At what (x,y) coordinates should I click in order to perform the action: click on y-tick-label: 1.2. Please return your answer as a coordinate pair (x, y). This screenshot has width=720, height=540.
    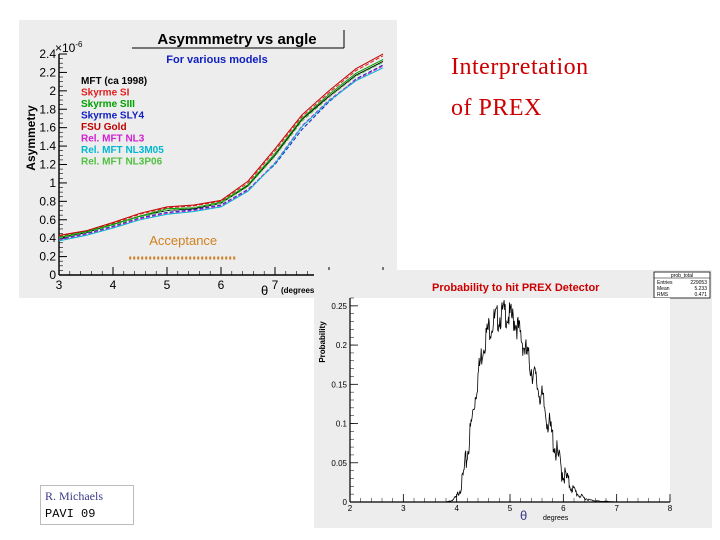
    Looking at the image, I should click on (47, 165).